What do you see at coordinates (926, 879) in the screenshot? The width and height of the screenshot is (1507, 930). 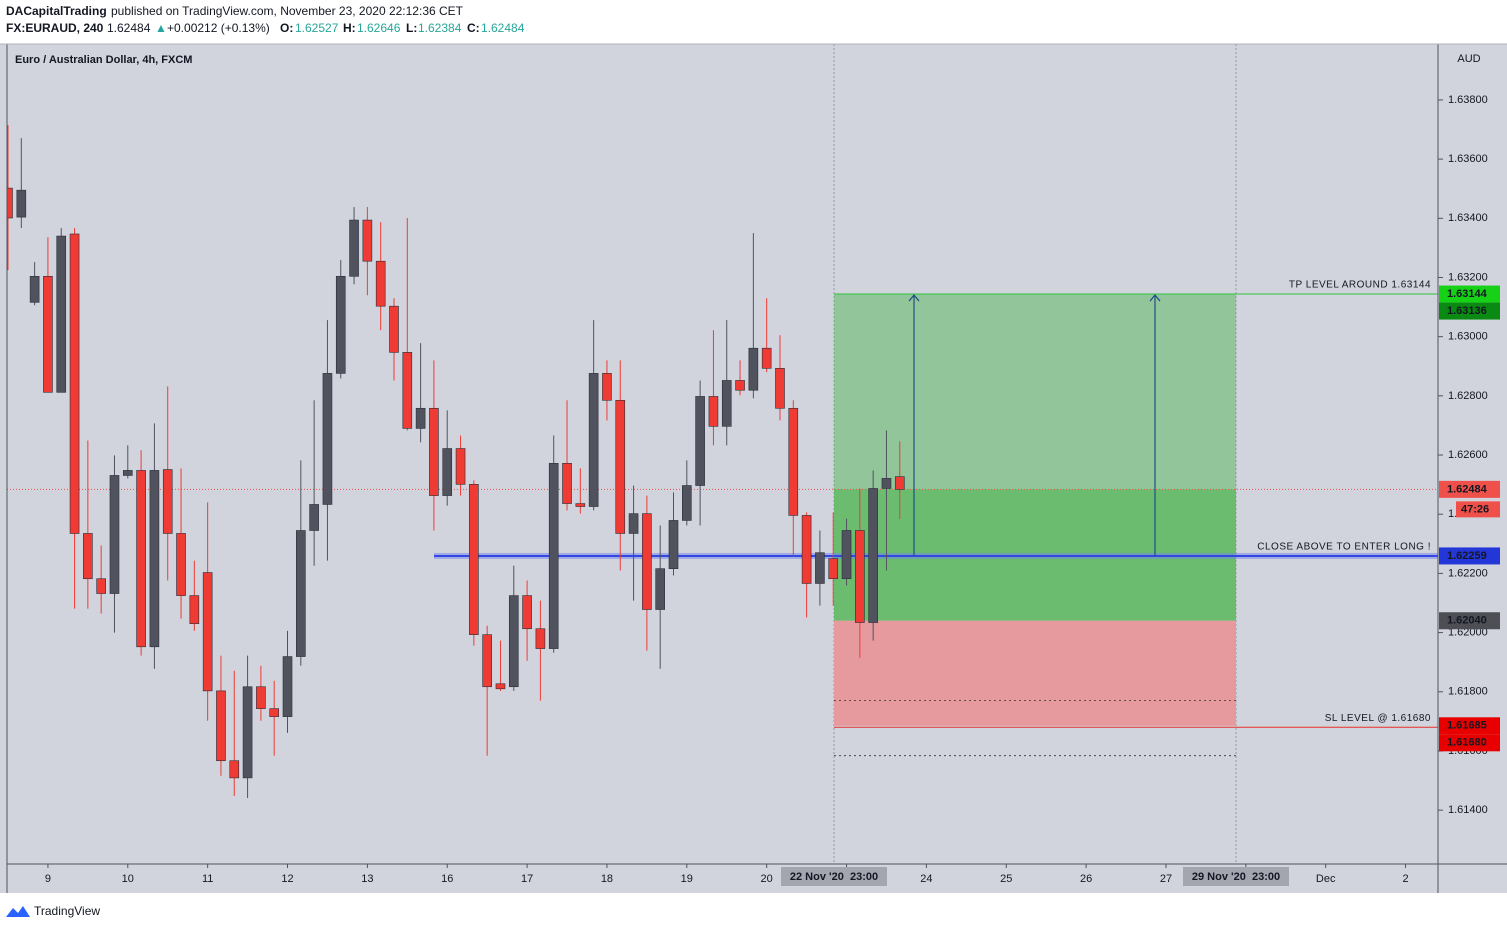 I see `x-tick-label: 24` at bounding box center [926, 879].